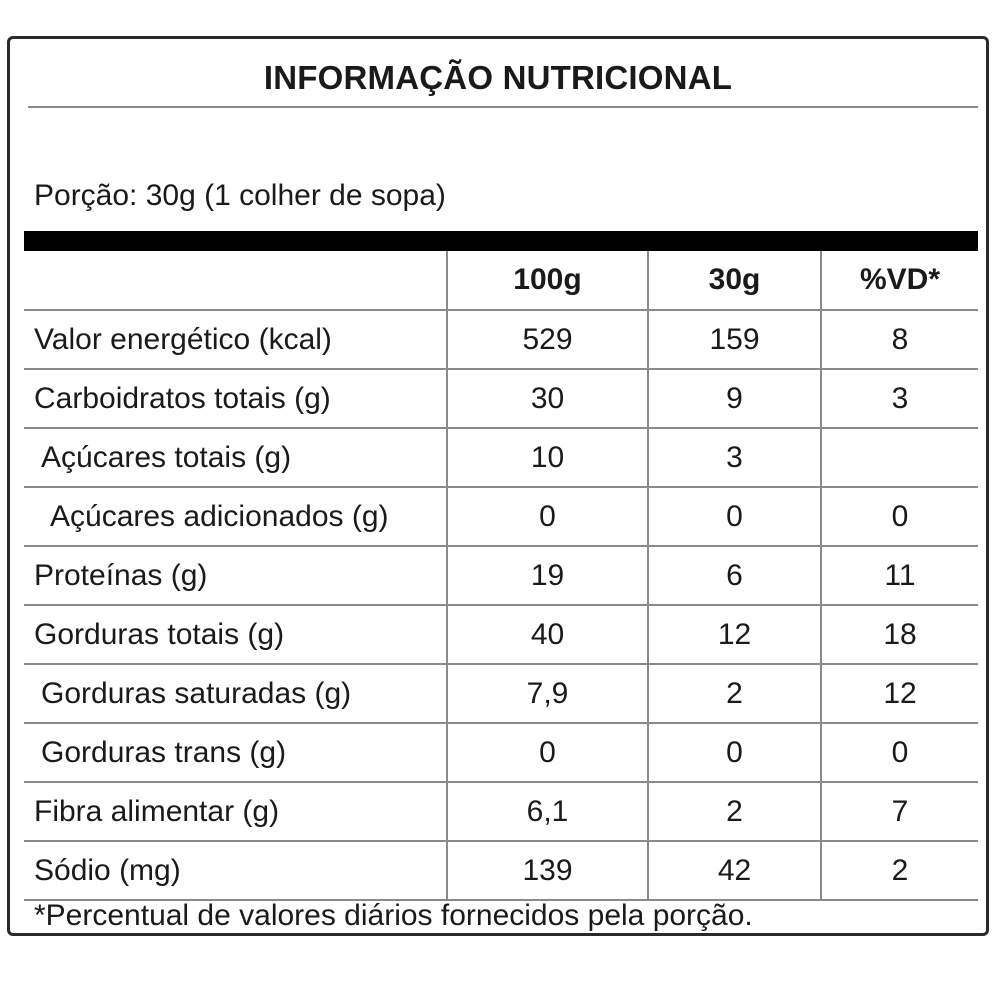  What do you see at coordinates (547, 635) in the screenshot?
I see `value-100g: 40` at bounding box center [547, 635].